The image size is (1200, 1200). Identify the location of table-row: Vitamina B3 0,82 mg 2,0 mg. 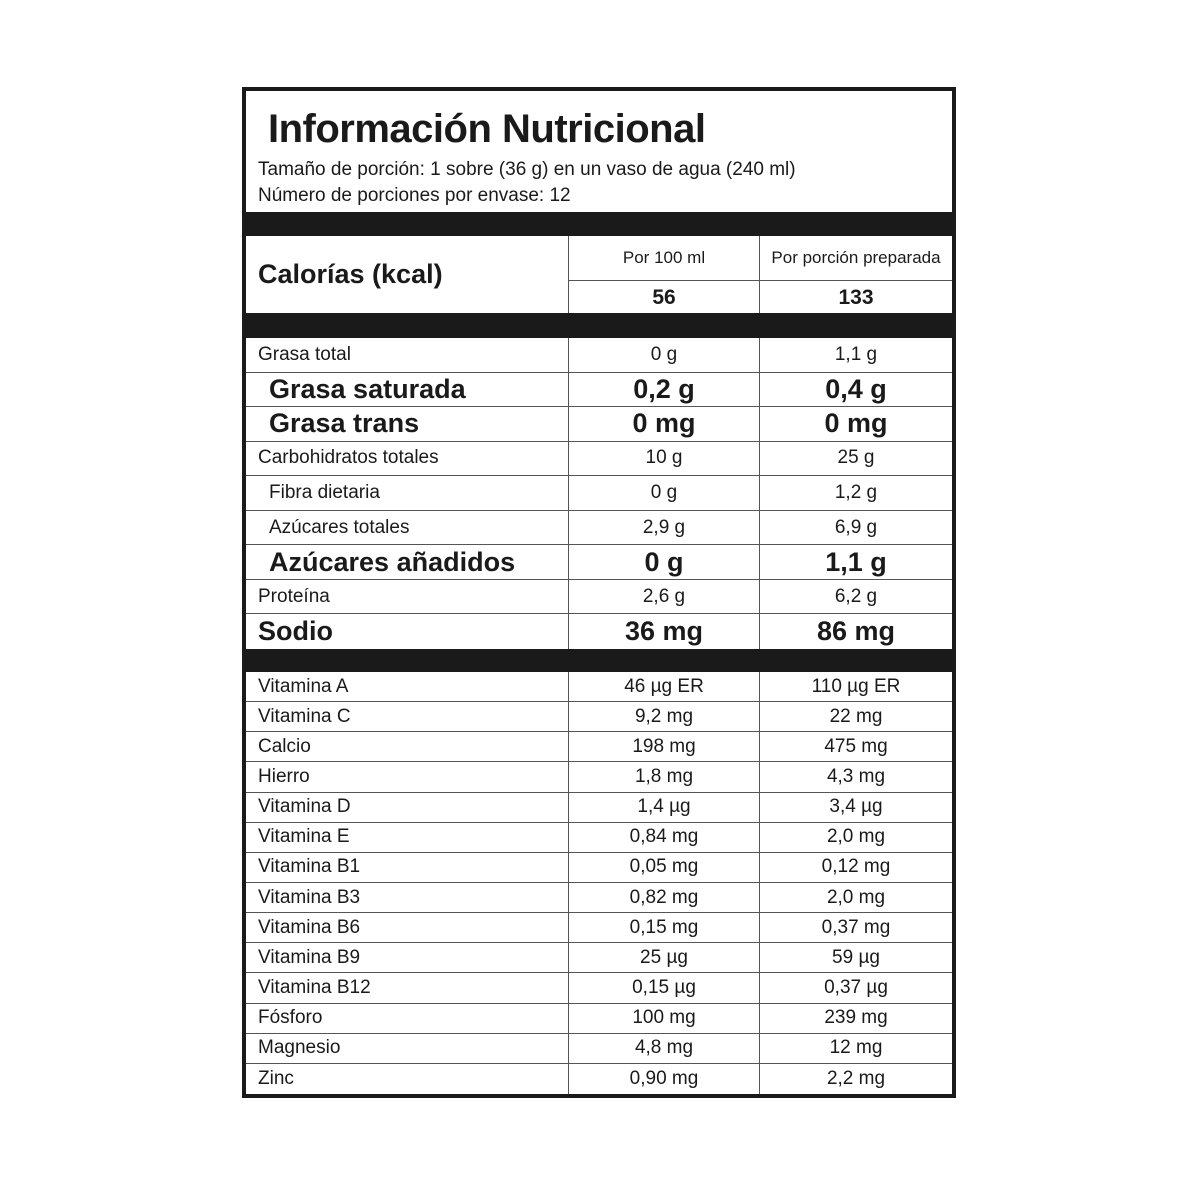
(599, 898).